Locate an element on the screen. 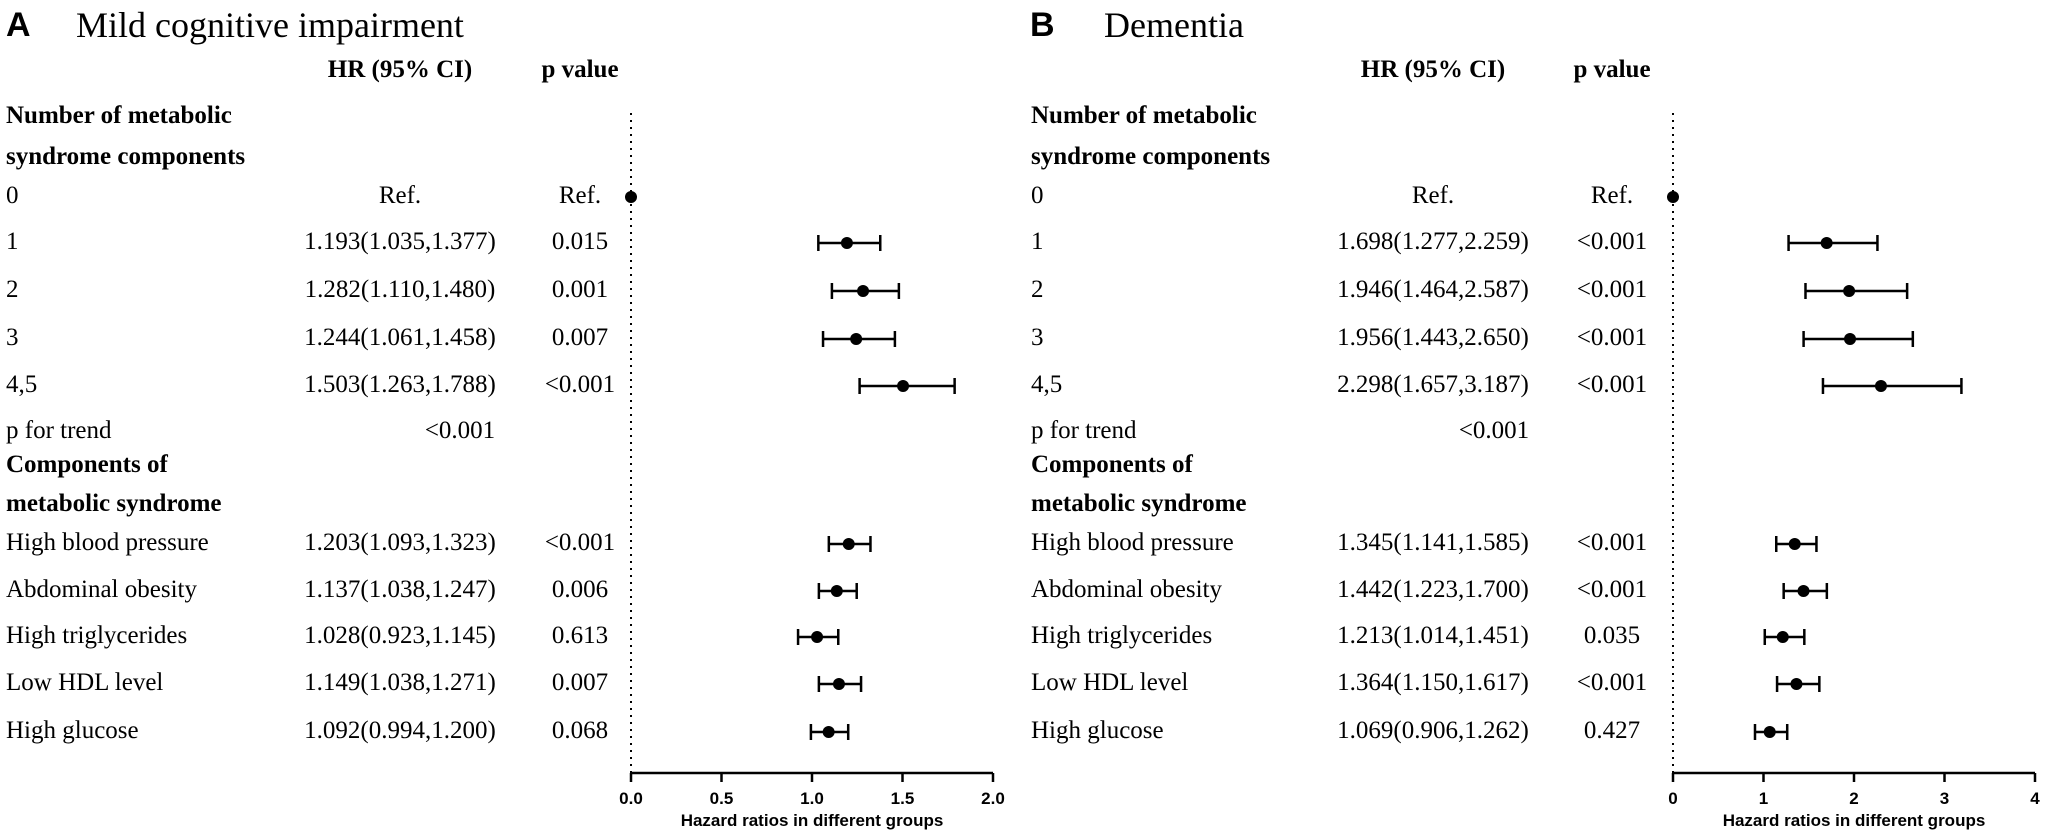  hr-ci-value: 1.213(1.014,1.451) is located at coordinates (1433, 635).